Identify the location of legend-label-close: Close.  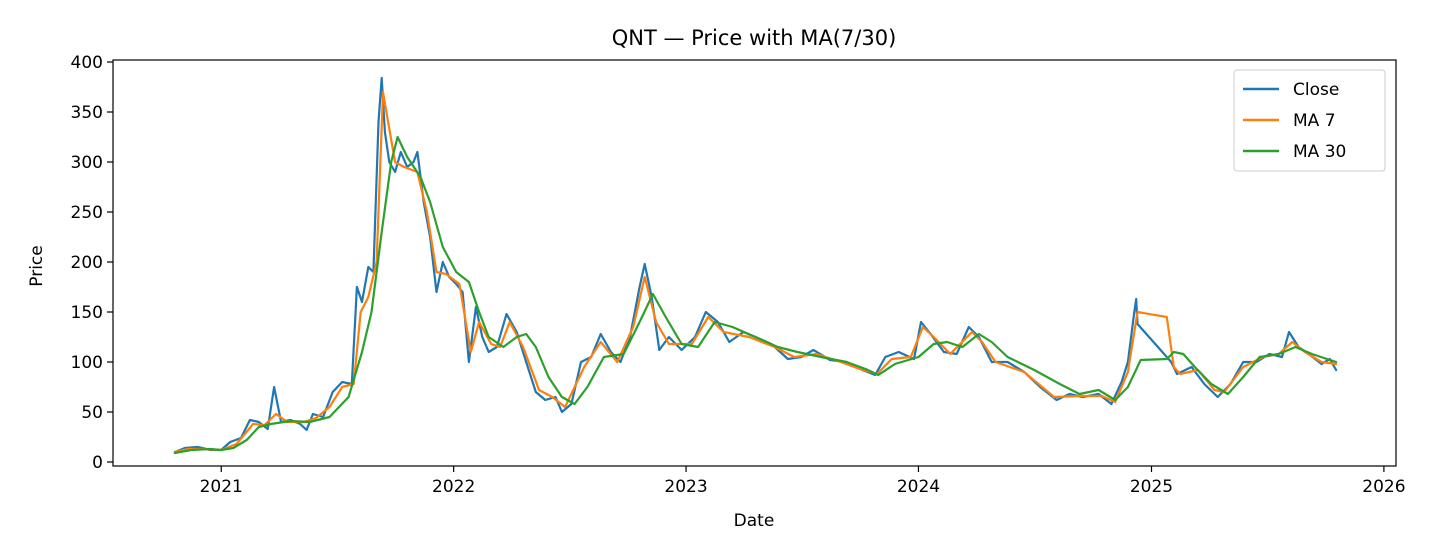
(1316, 90).